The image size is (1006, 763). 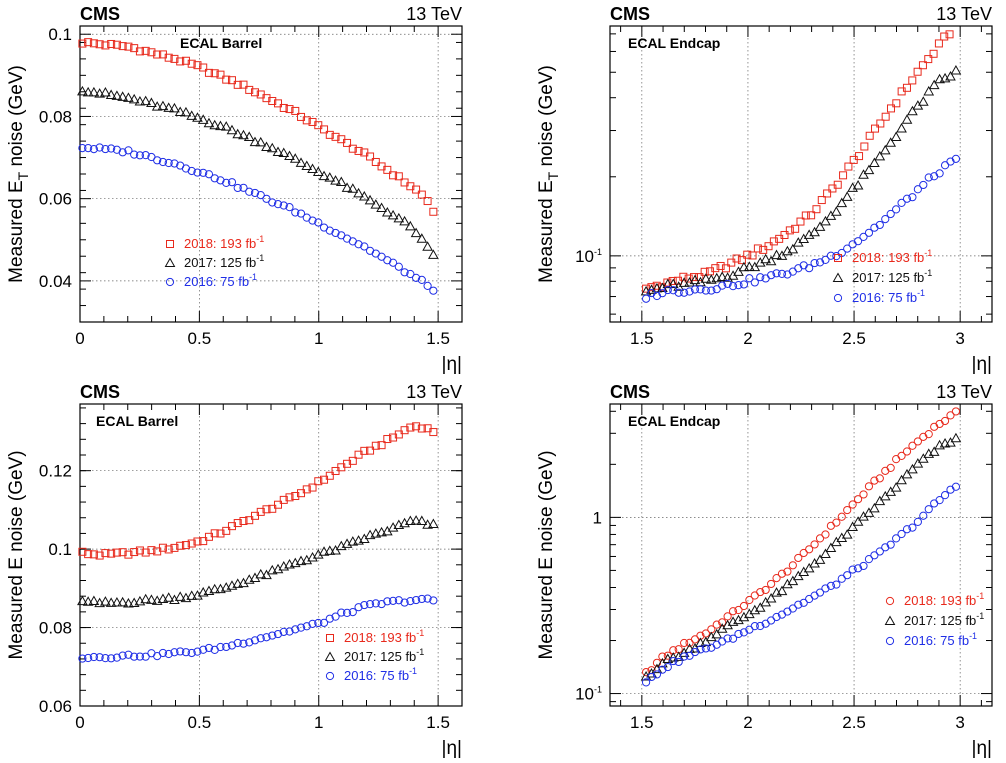 What do you see at coordinates (921, 293) in the screenshot?
I see `legend-entry-exponent: -1` at bounding box center [921, 293].